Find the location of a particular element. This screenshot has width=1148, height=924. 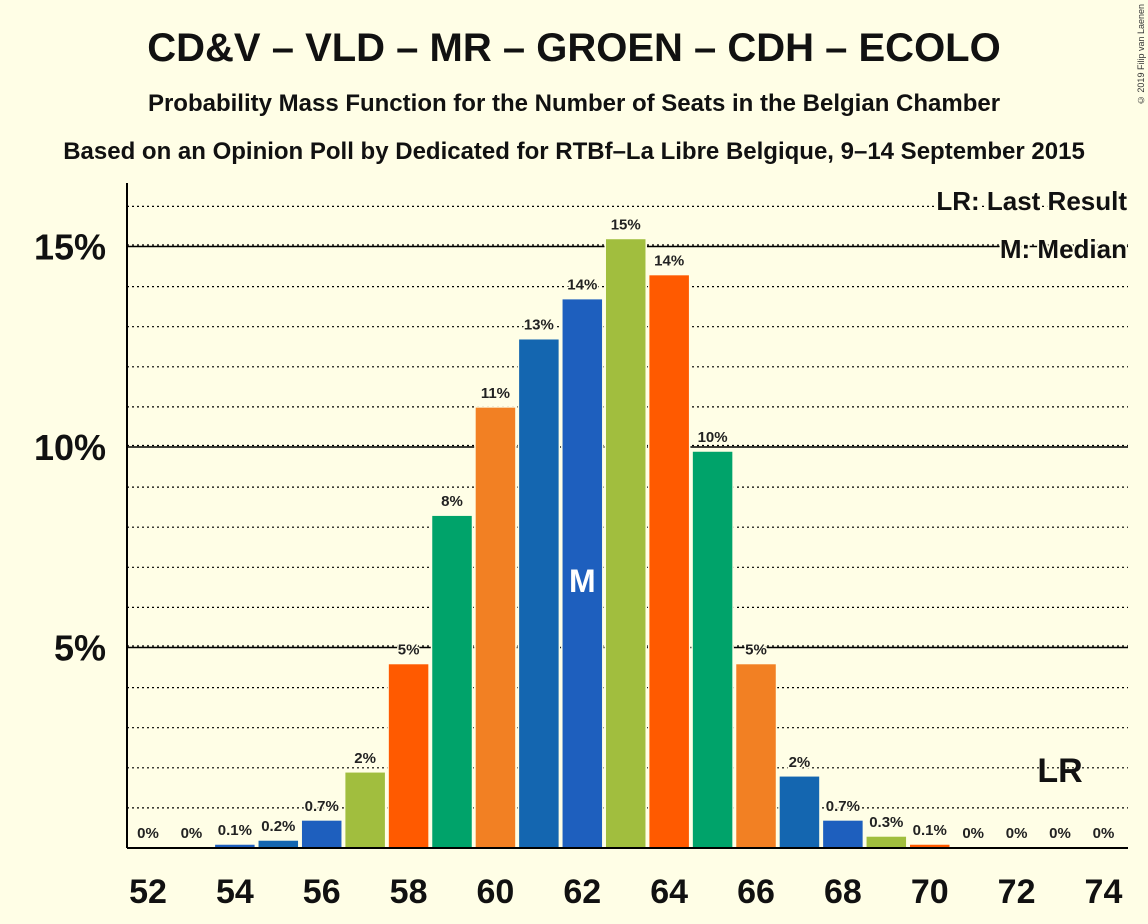

data-label: 0.3% is located at coordinates (886, 822).